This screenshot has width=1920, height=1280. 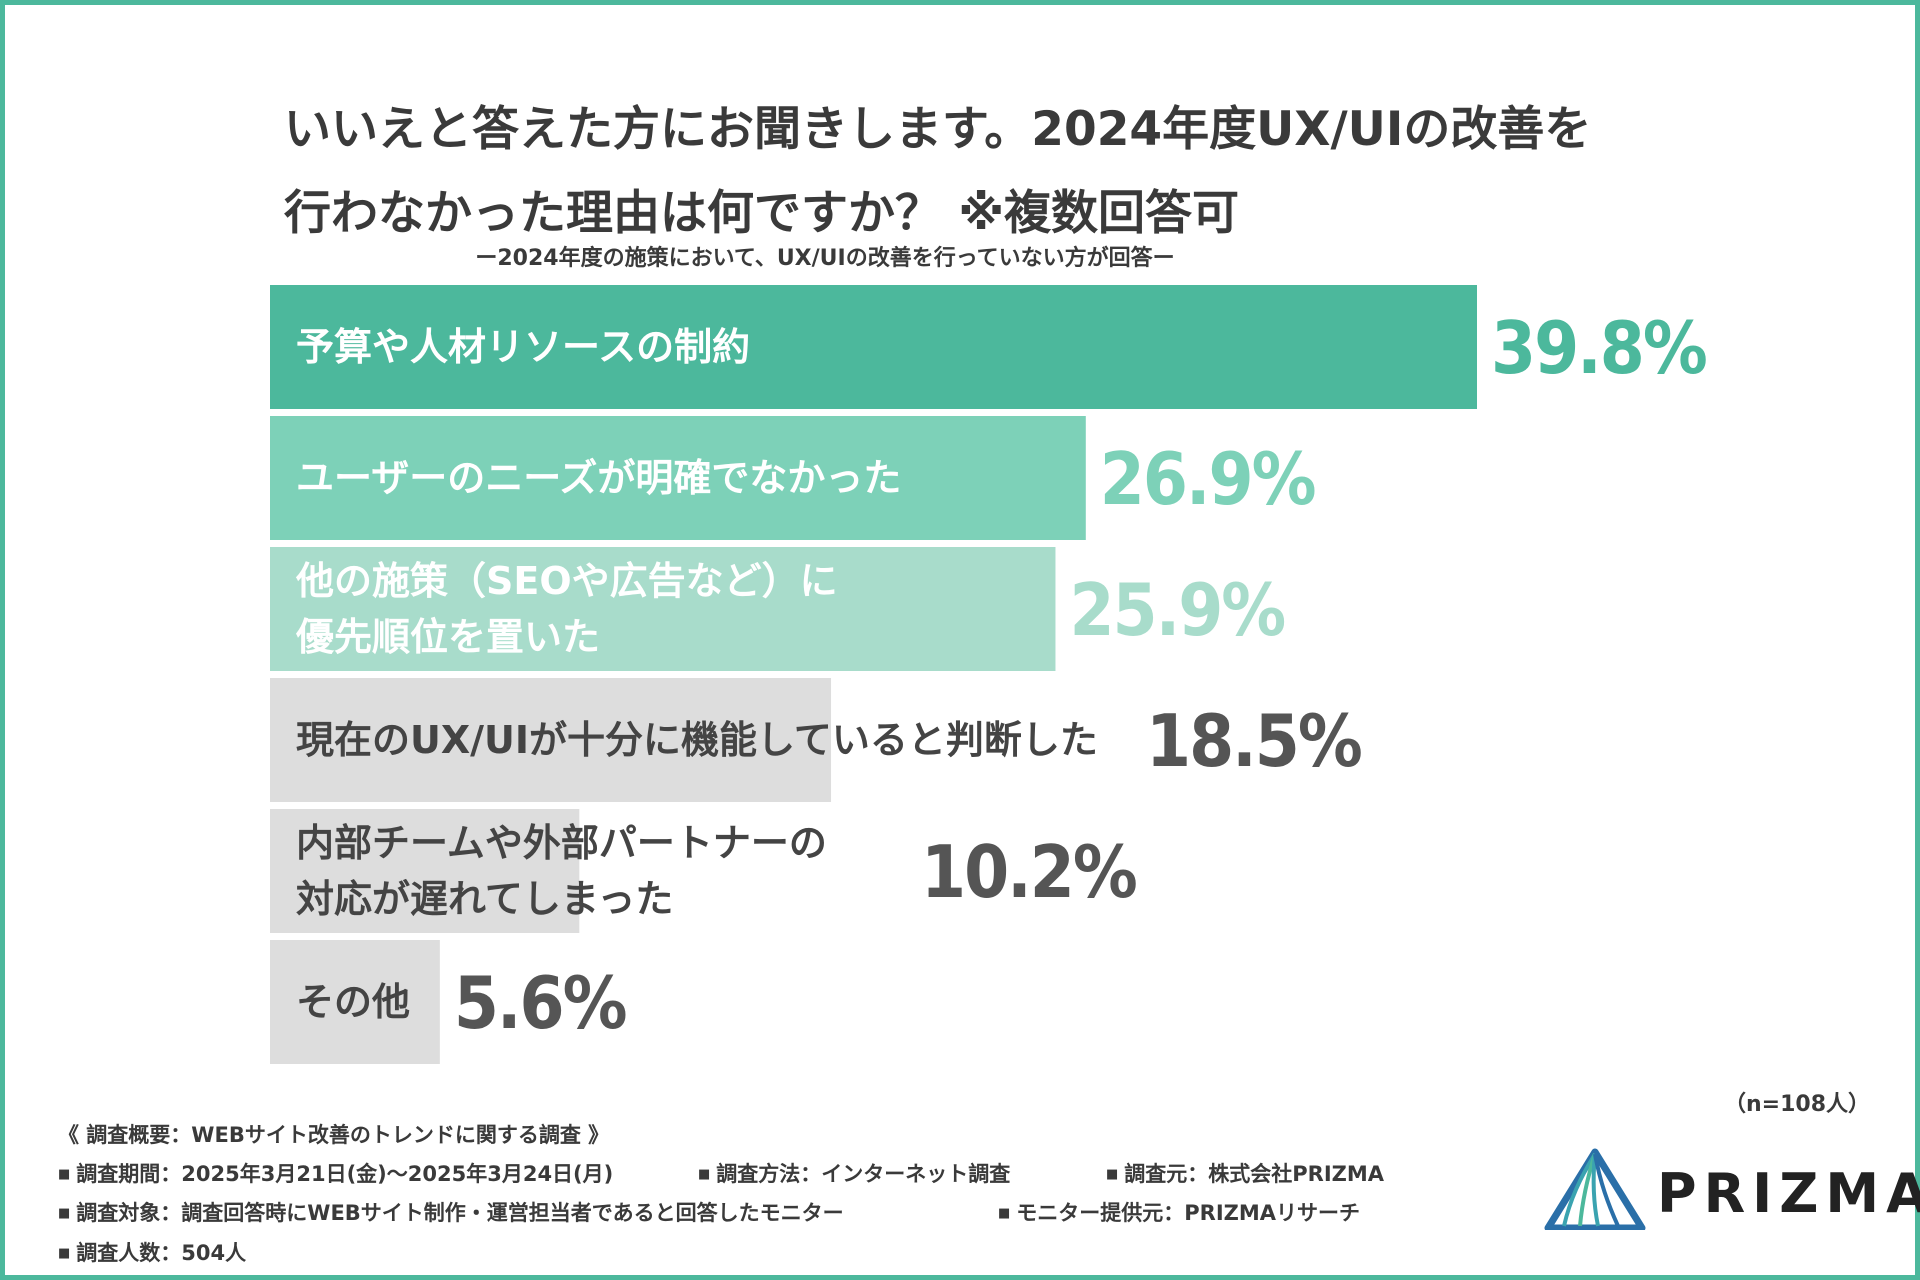 I want to click on bar-value-5: 10.2%, so click(x=1028, y=872).